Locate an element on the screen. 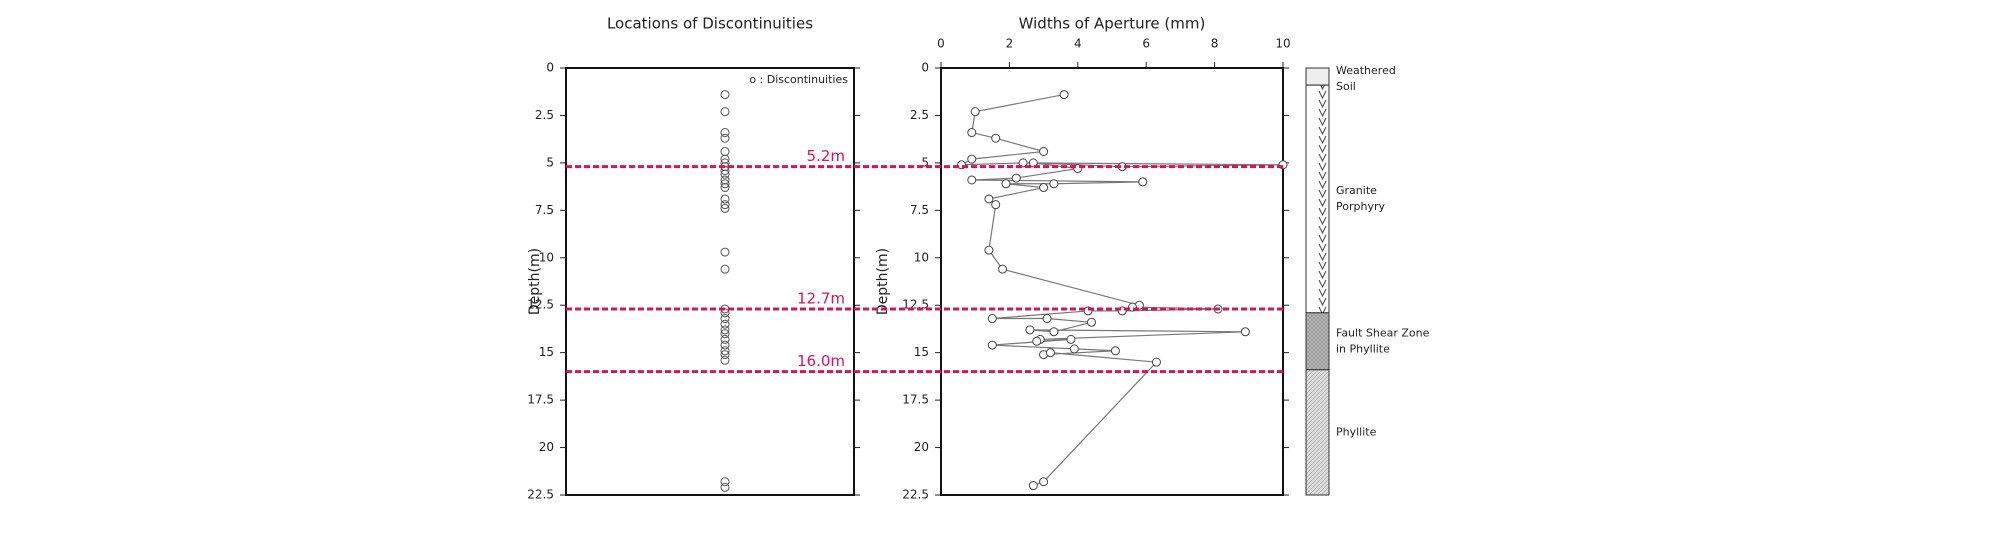 Image resolution: width=2008 pixels, height=538 pixels. x-tick-label: 4 is located at coordinates (1078, 44).